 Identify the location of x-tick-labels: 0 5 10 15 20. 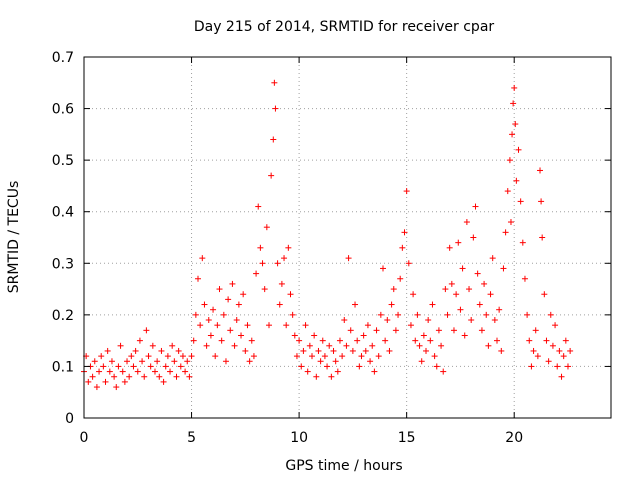
(302, 438).